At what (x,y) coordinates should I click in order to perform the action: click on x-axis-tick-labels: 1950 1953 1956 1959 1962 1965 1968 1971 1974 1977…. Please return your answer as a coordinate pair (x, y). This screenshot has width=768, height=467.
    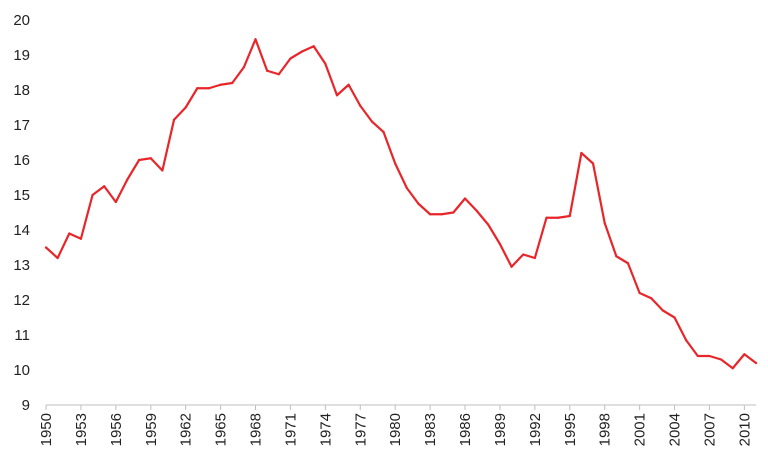
    Looking at the image, I should click on (395, 429).